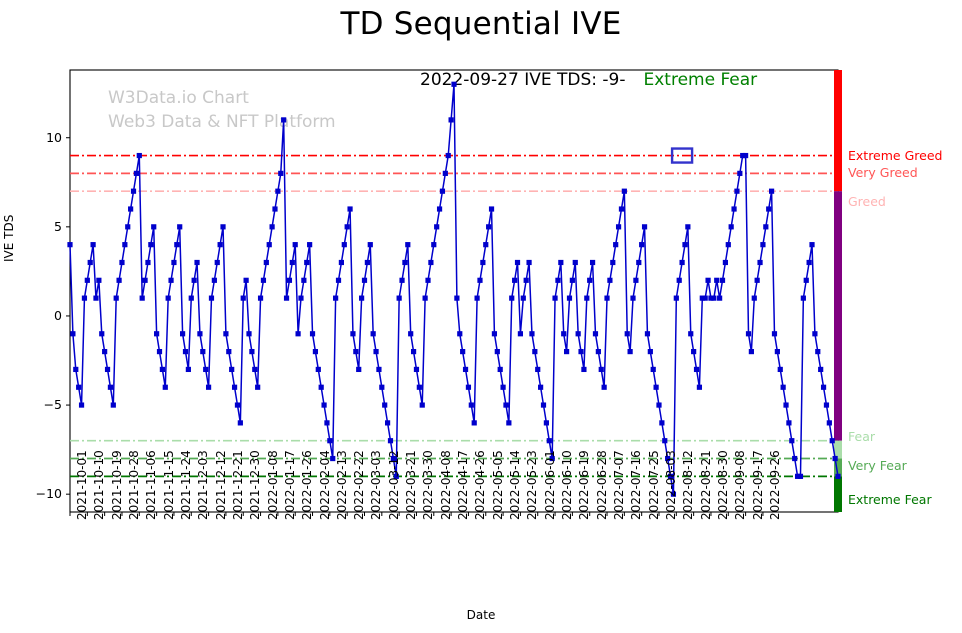 The height and width of the screenshot is (633, 962). Describe the element at coordinates (895, 155) in the screenshot. I see `zone-label-extreme-greed: Extreme Greed` at that location.